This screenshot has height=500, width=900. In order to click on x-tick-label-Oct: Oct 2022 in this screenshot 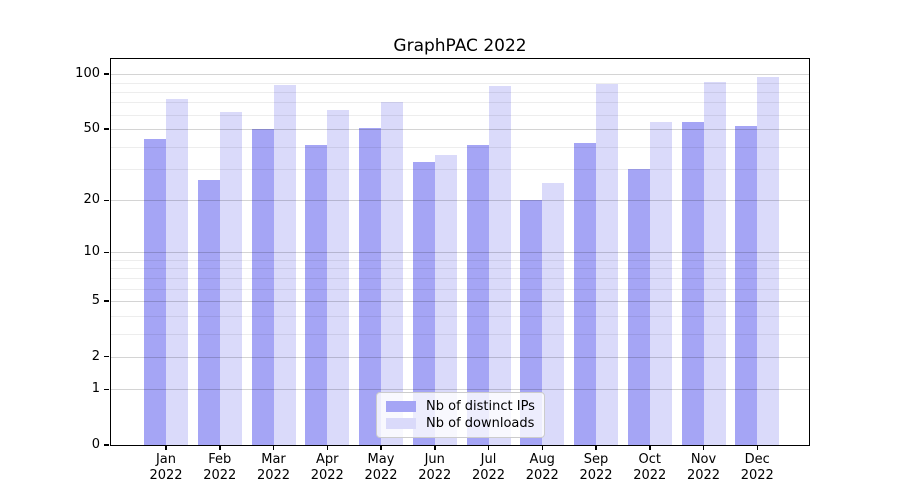, I will do `click(650, 467)`.